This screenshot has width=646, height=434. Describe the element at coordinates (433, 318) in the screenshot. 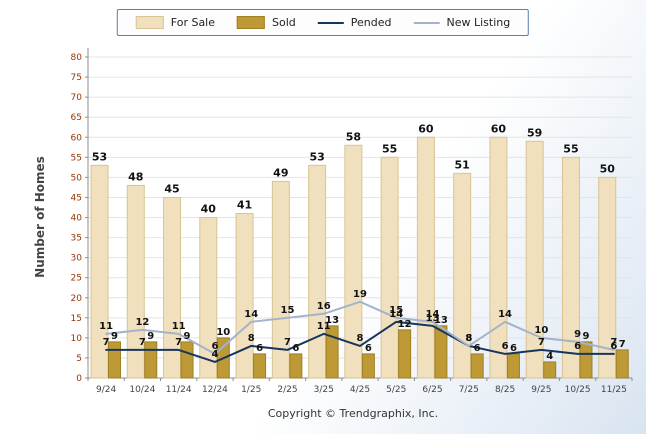

I see `pended-label: 13` at that location.